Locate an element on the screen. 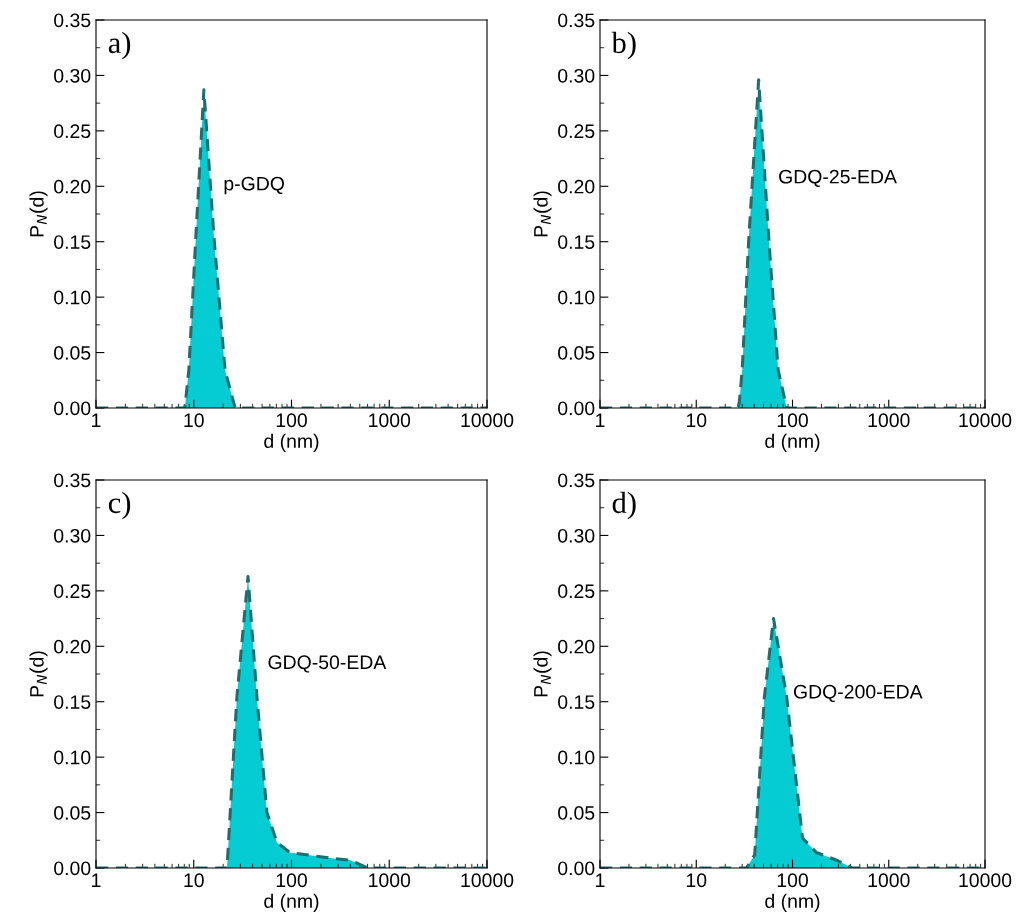 The image size is (1020, 916). chart-title: c) is located at coordinates (119, 505).